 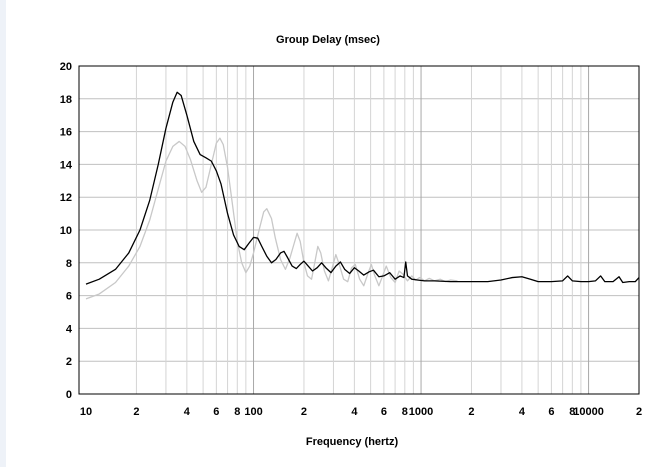 I want to click on y-tick-label: 14, so click(x=66, y=165).